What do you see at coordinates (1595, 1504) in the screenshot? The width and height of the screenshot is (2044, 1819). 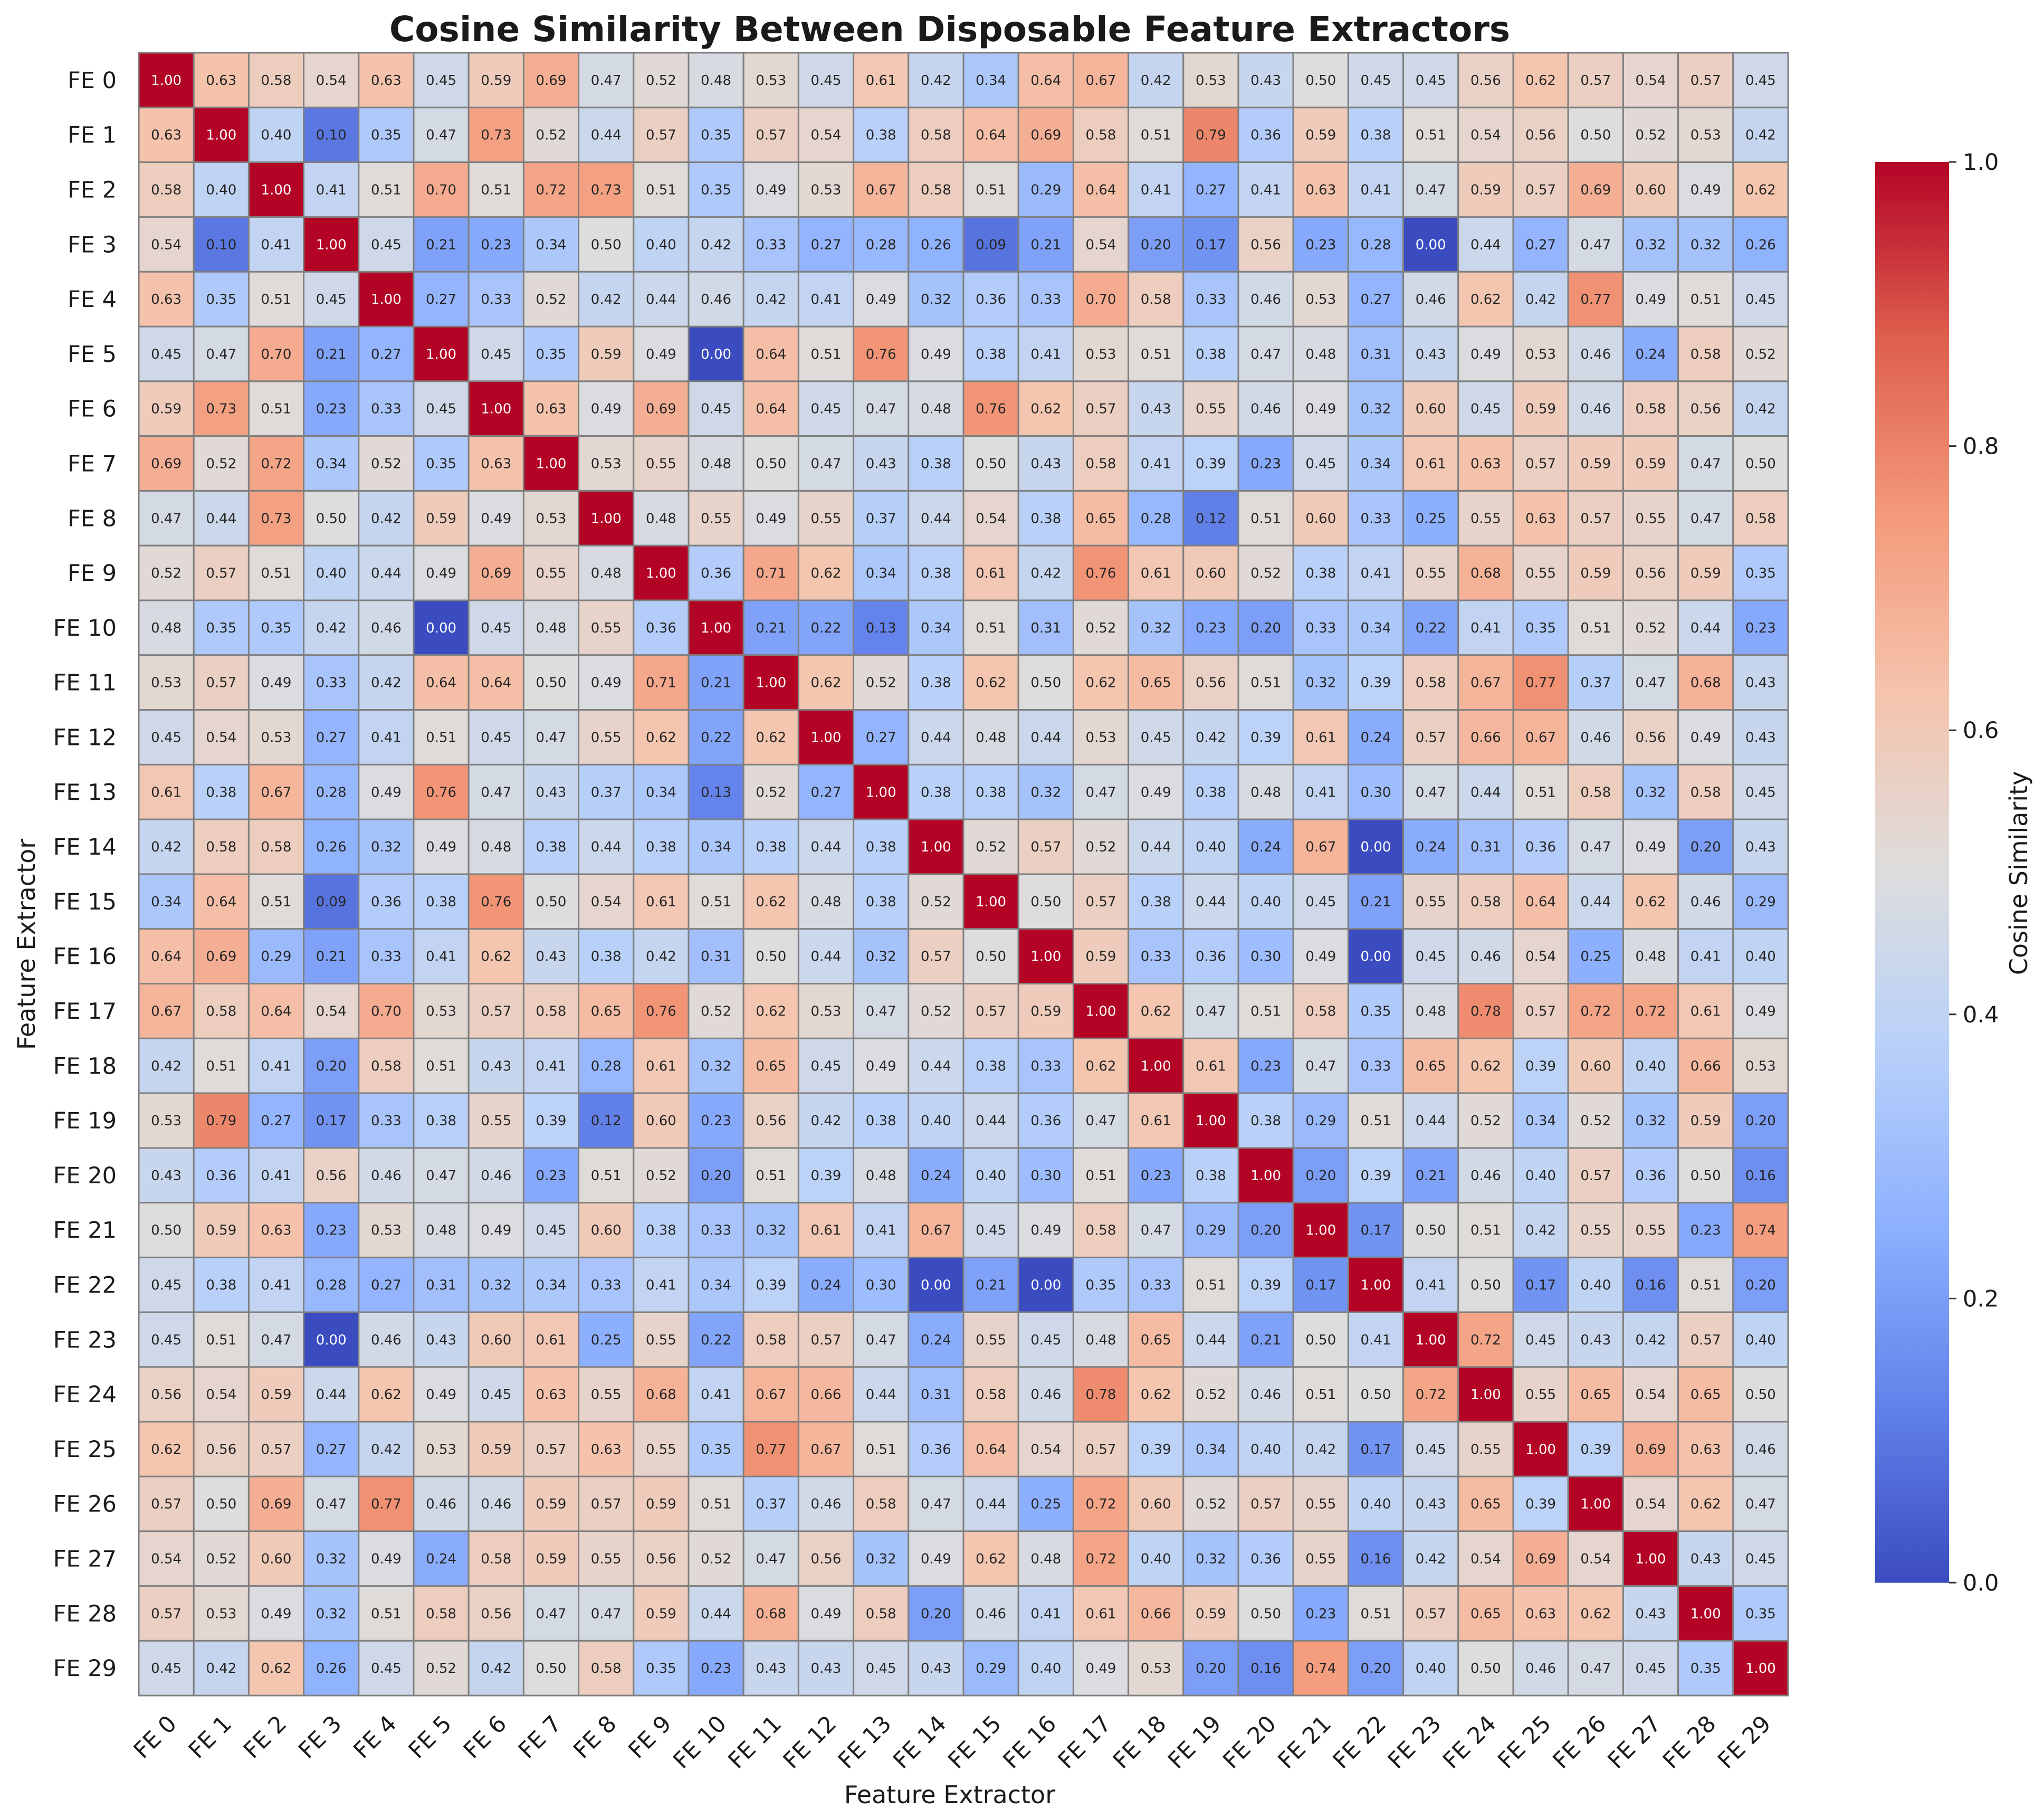 I see `cell-value-label: 1.00` at bounding box center [1595, 1504].